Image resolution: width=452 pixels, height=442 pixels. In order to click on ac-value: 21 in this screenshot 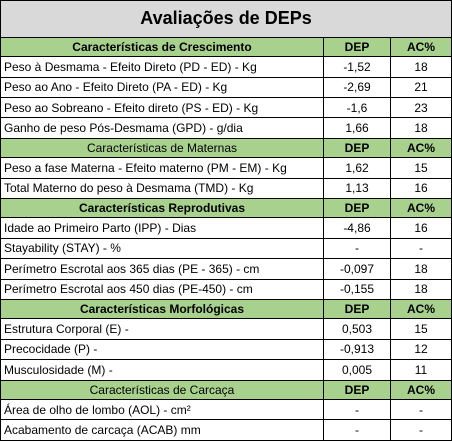, I will do `click(420, 87)`.